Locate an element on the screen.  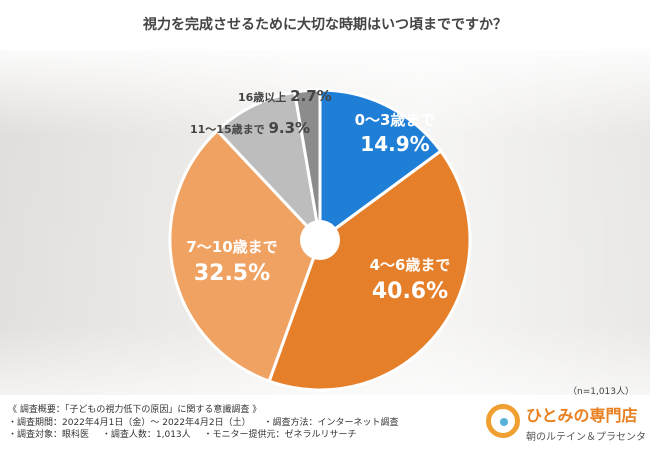
slice-4-6-value: 40.6% is located at coordinates (410, 291).